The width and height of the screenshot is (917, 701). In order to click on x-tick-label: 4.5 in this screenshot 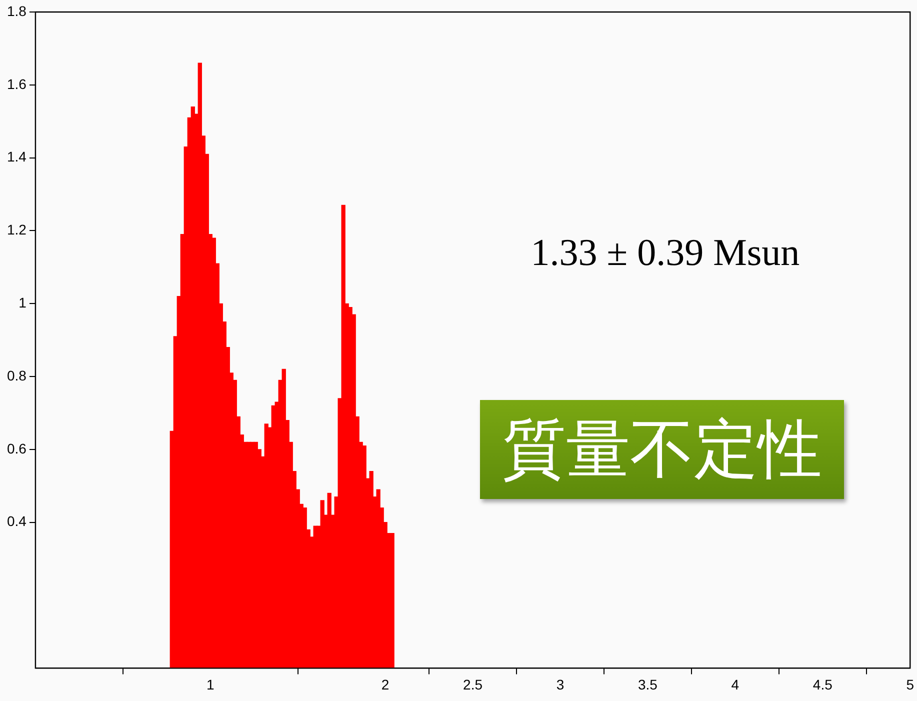, I will do `click(822, 684)`.